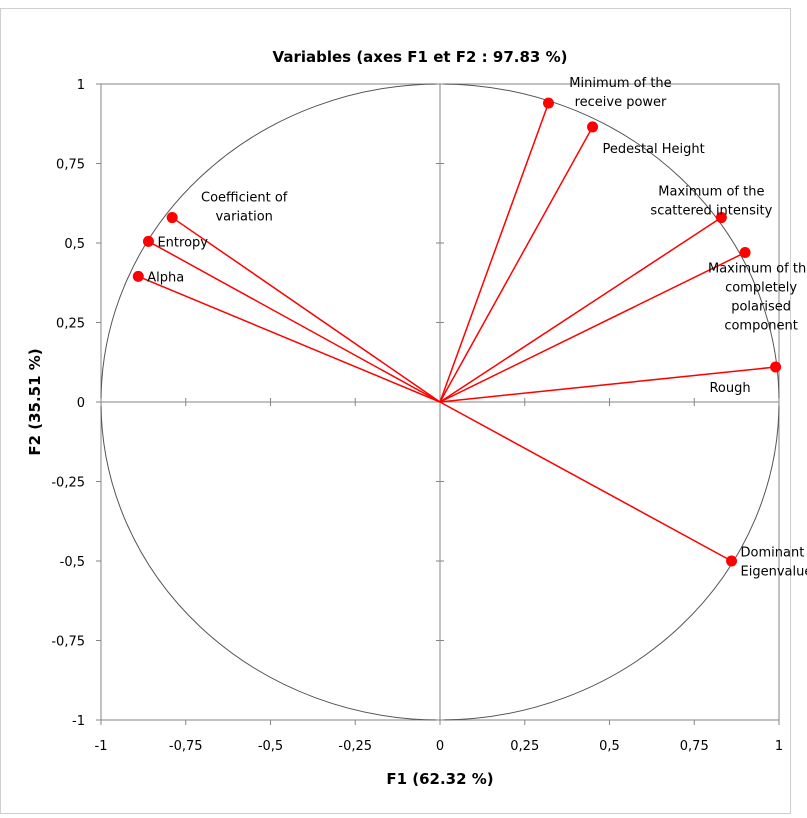 The width and height of the screenshot is (807, 818). Describe the element at coordinates (35, 401) in the screenshot. I see `y-axis-title: F2 (35.51 %)` at that location.